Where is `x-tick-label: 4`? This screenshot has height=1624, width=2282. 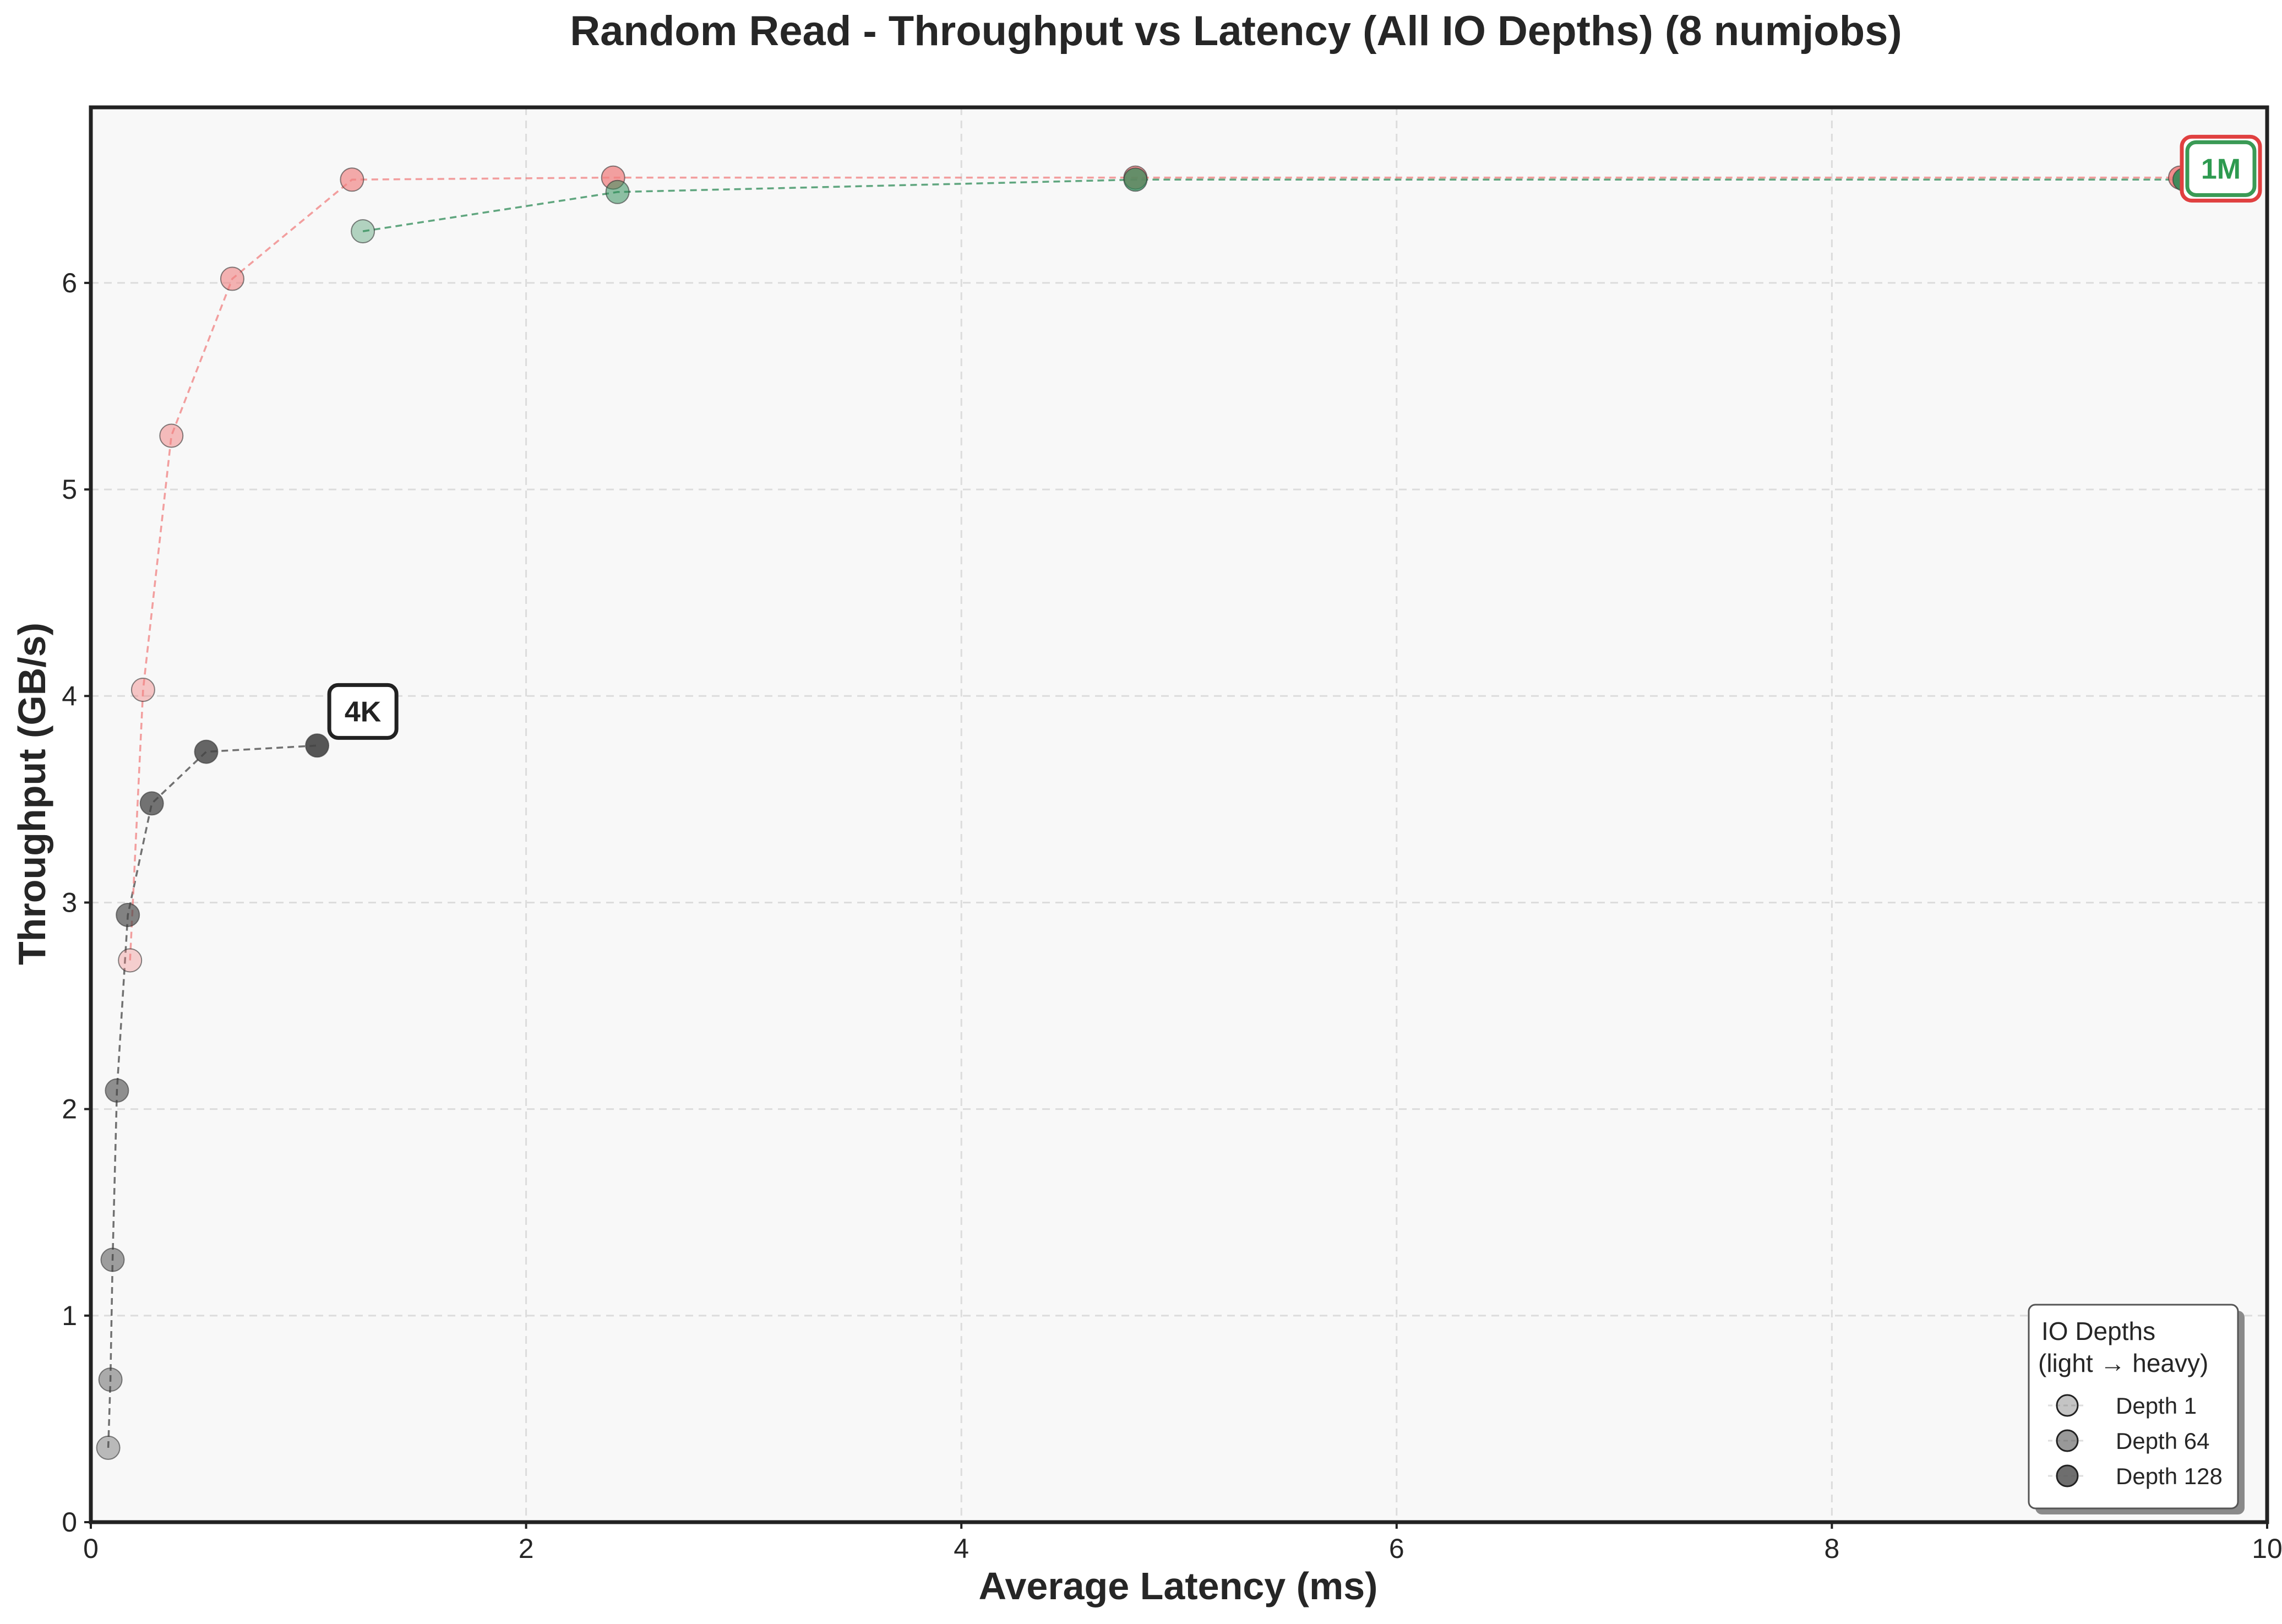 x-tick-label: 4 is located at coordinates (961, 1548).